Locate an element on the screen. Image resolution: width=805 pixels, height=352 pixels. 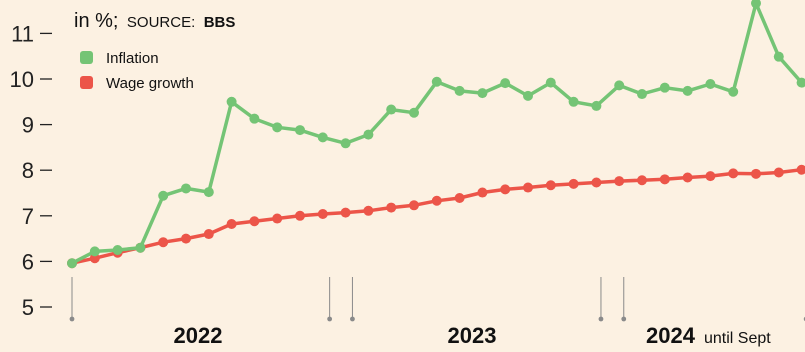
y-axis: 5 6 7 8 9 10 11 is located at coordinates (31, 170).